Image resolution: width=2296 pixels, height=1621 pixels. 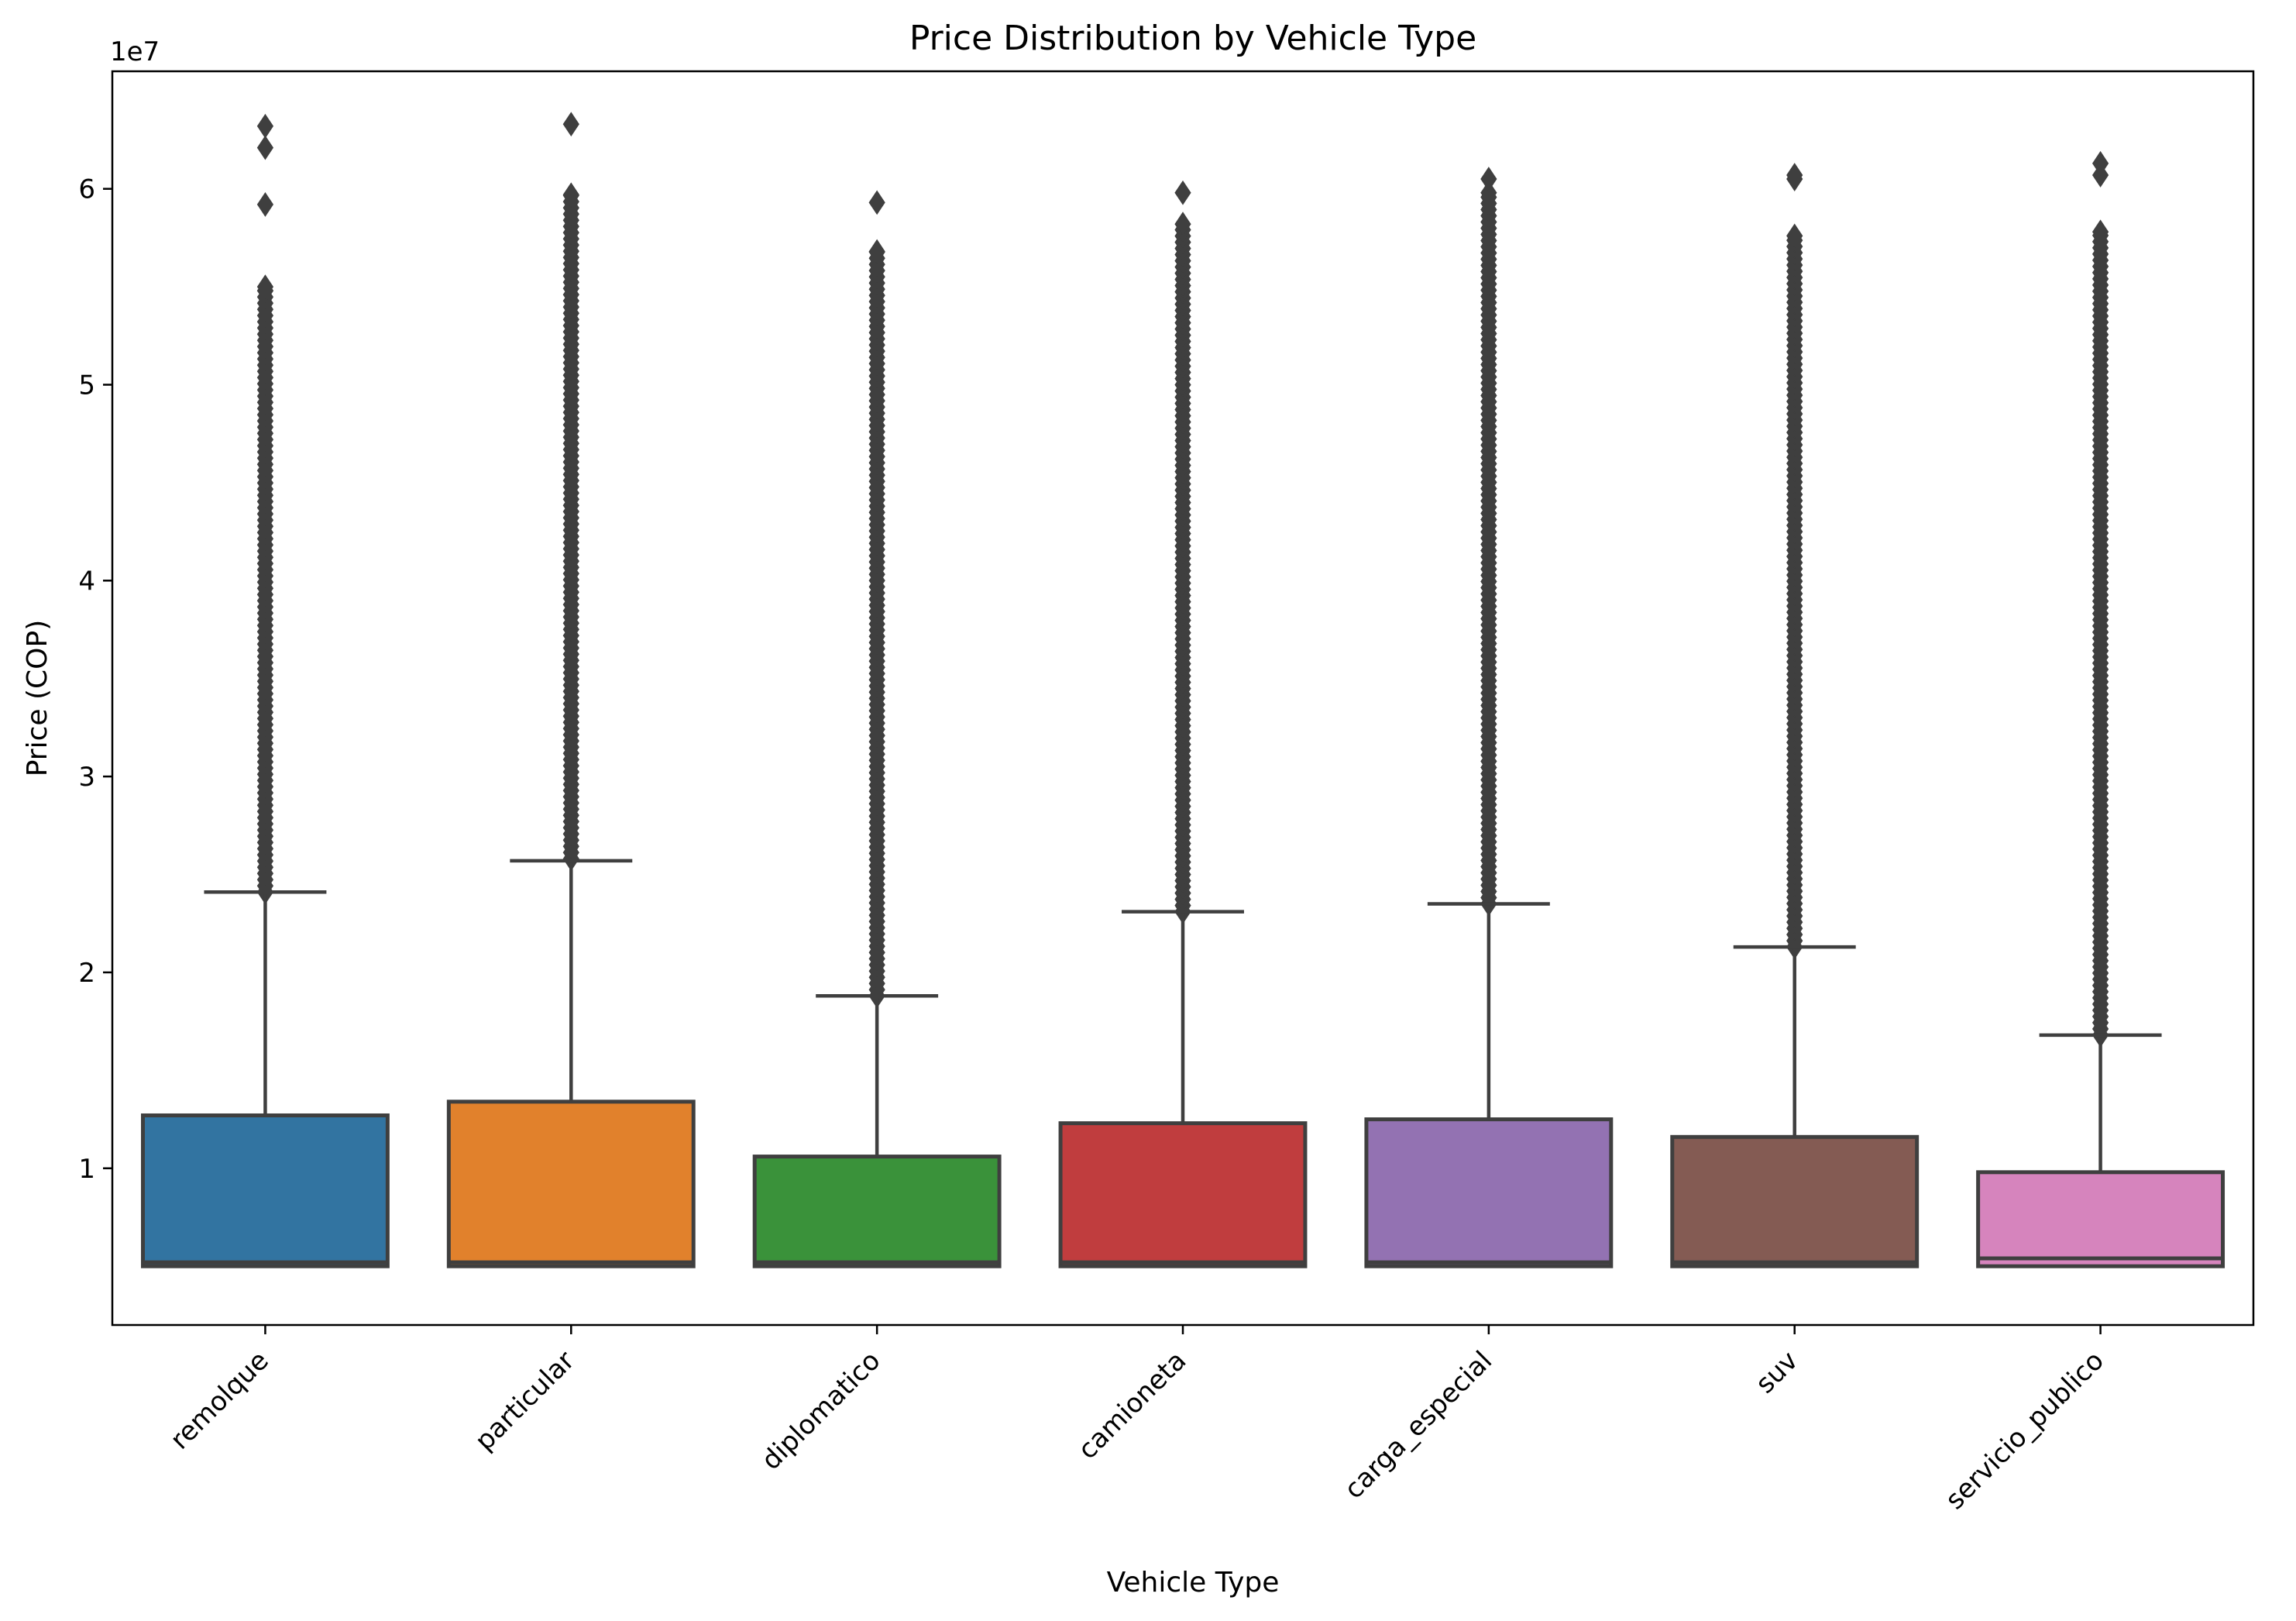 What do you see at coordinates (86, 777) in the screenshot?
I see `y-tick-label: 3` at bounding box center [86, 777].